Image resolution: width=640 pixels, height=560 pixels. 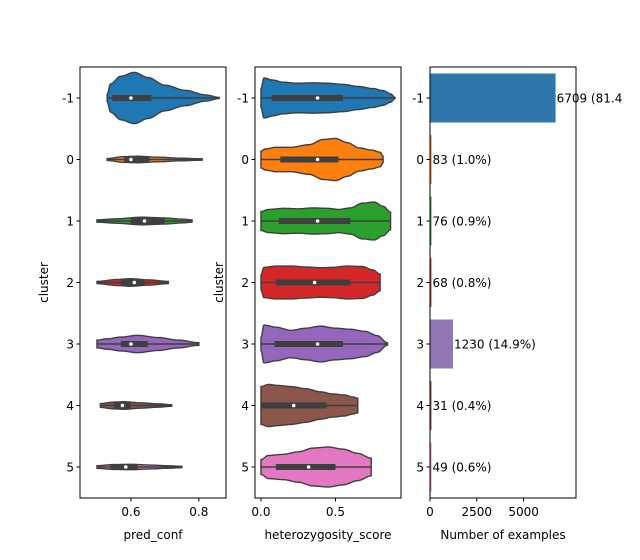 I want to click on x-tick-label: 0.5, so click(x=335, y=512).